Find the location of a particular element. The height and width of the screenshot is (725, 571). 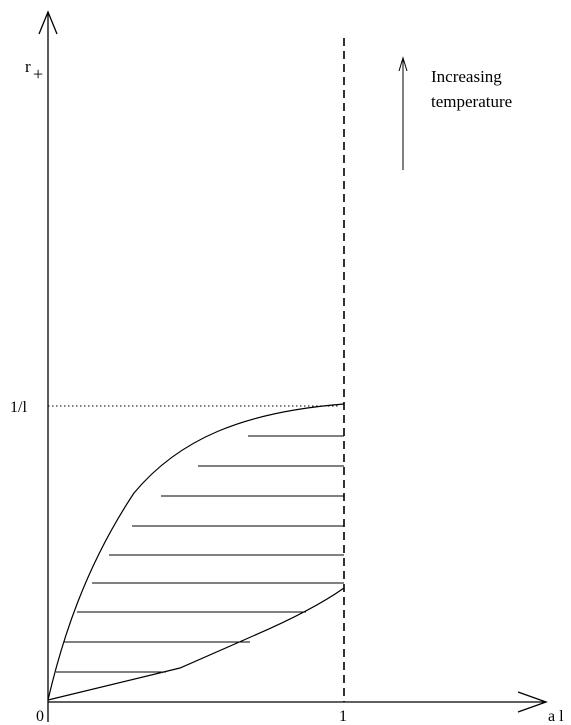

x-axis-label: a l is located at coordinates (556, 716).